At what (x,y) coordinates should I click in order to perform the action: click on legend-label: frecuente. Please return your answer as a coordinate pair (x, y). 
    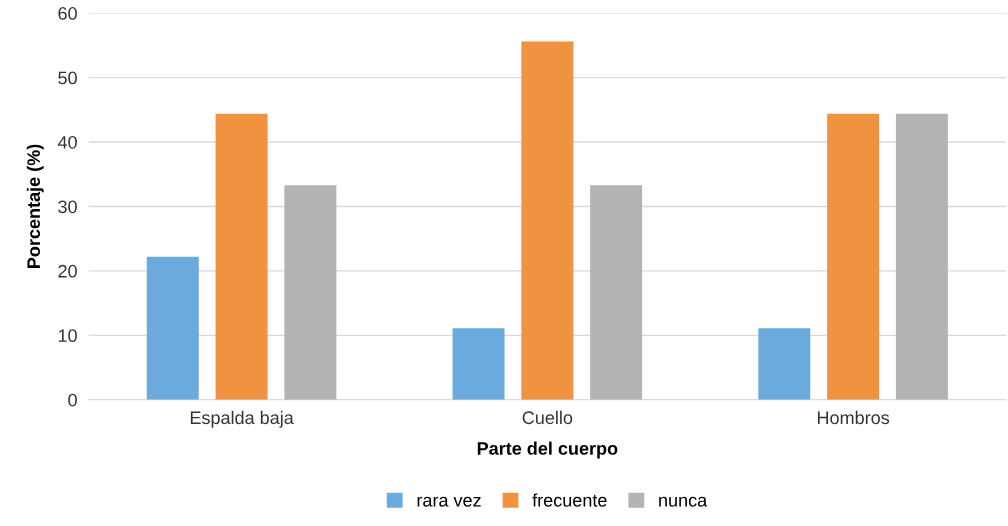
    Looking at the image, I should click on (569, 500).